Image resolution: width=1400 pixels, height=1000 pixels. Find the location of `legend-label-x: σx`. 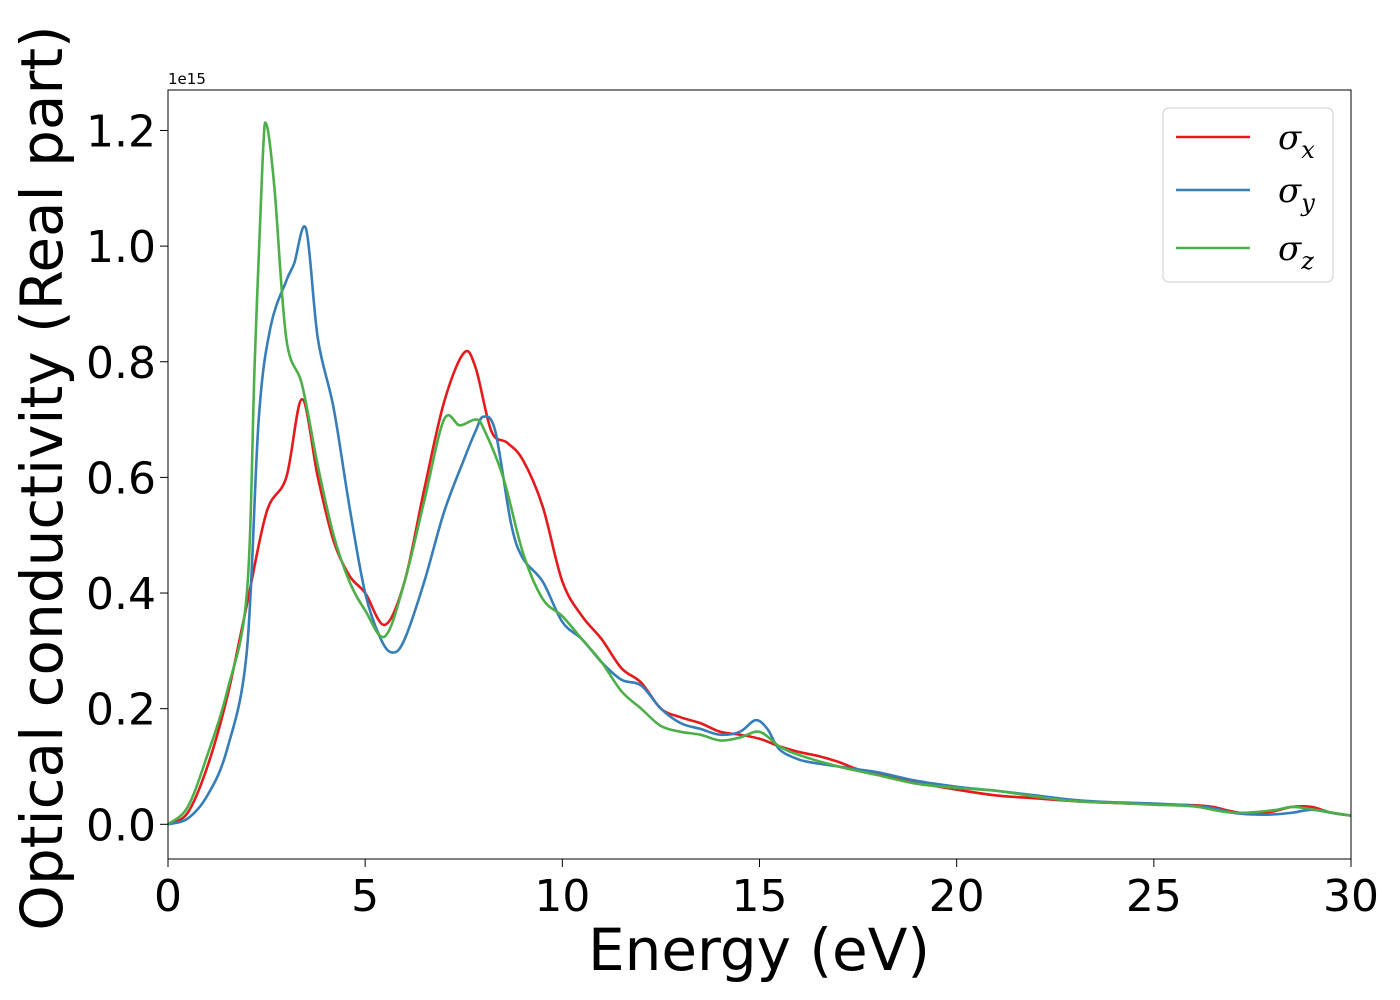

legend-label-x: σx is located at coordinates (1296, 141).